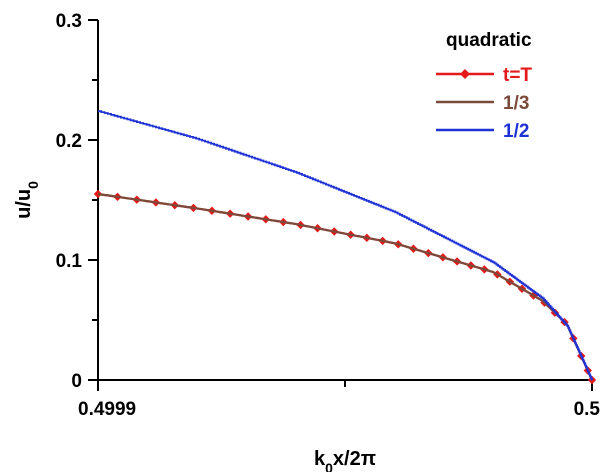 This screenshot has height=472, width=609. I want to click on legend-label-1: 1/3, so click(516, 103).